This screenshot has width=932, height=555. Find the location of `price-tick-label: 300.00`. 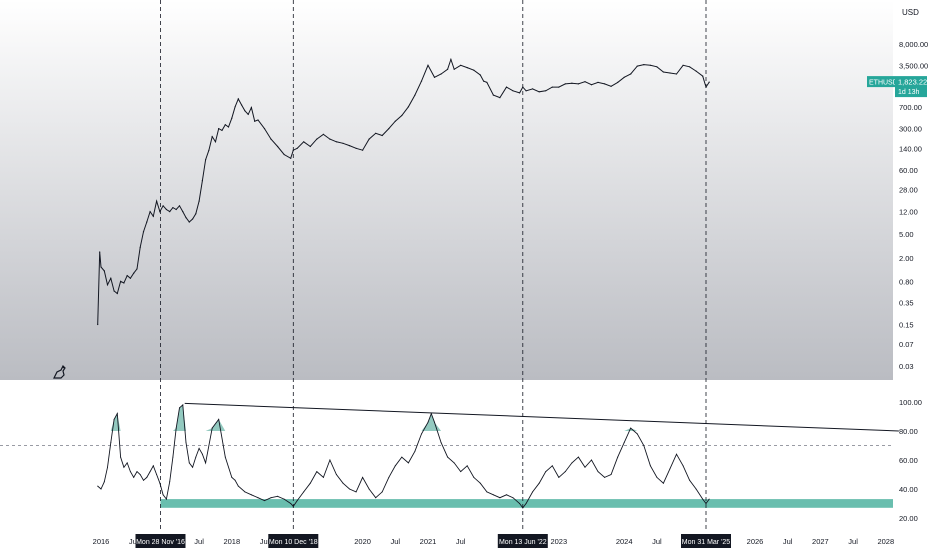

price-tick-label: 300.00 is located at coordinates (910, 129).